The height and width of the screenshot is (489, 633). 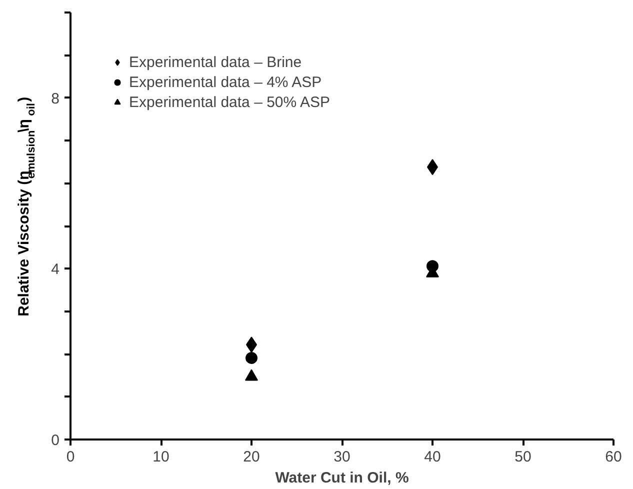 What do you see at coordinates (523, 457) in the screenshot?
I see `x-tick-label: 50` at bounding box center [523, 457].